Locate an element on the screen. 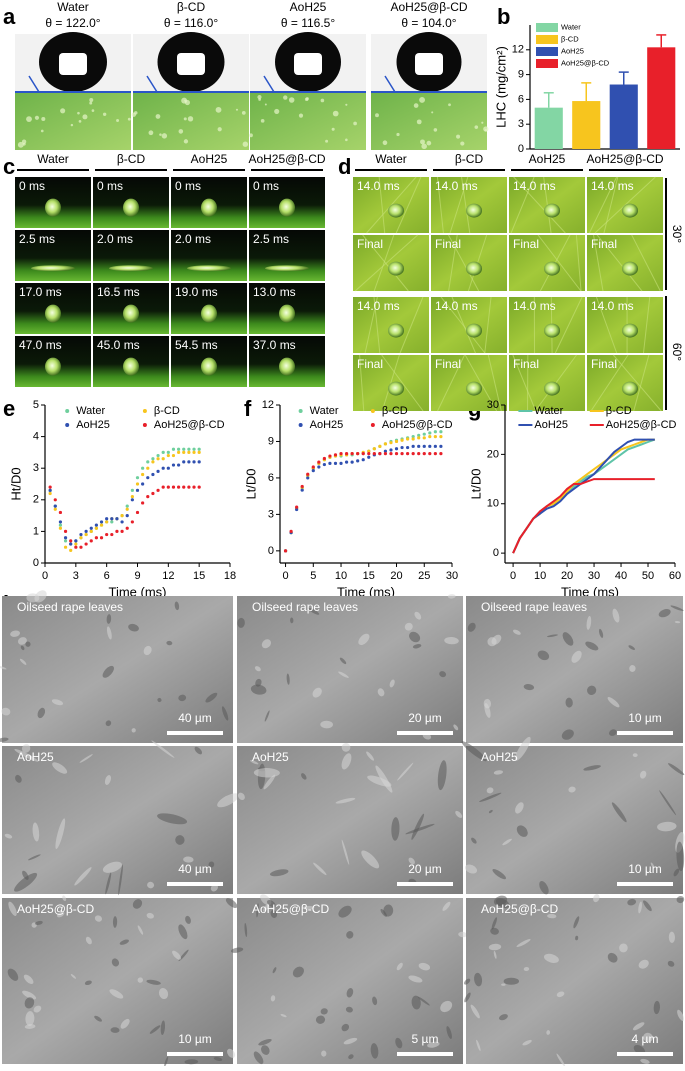  scale-label: 10 µm is located at coordinates (645, 869).